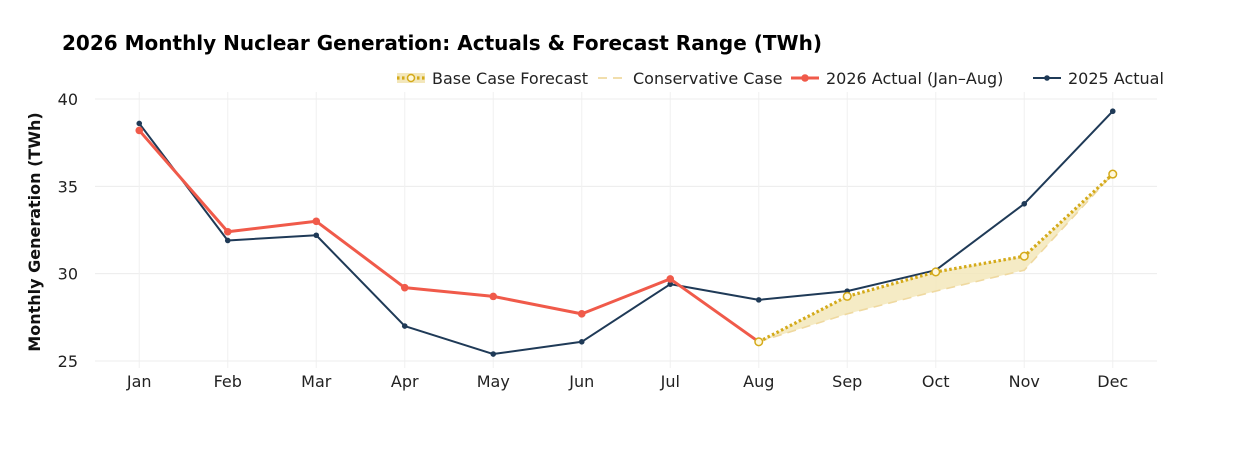  I want to click on legend-item-2026-actual-jan-aug: 2026 Actual (Jan–Aug), so click(897, 78).